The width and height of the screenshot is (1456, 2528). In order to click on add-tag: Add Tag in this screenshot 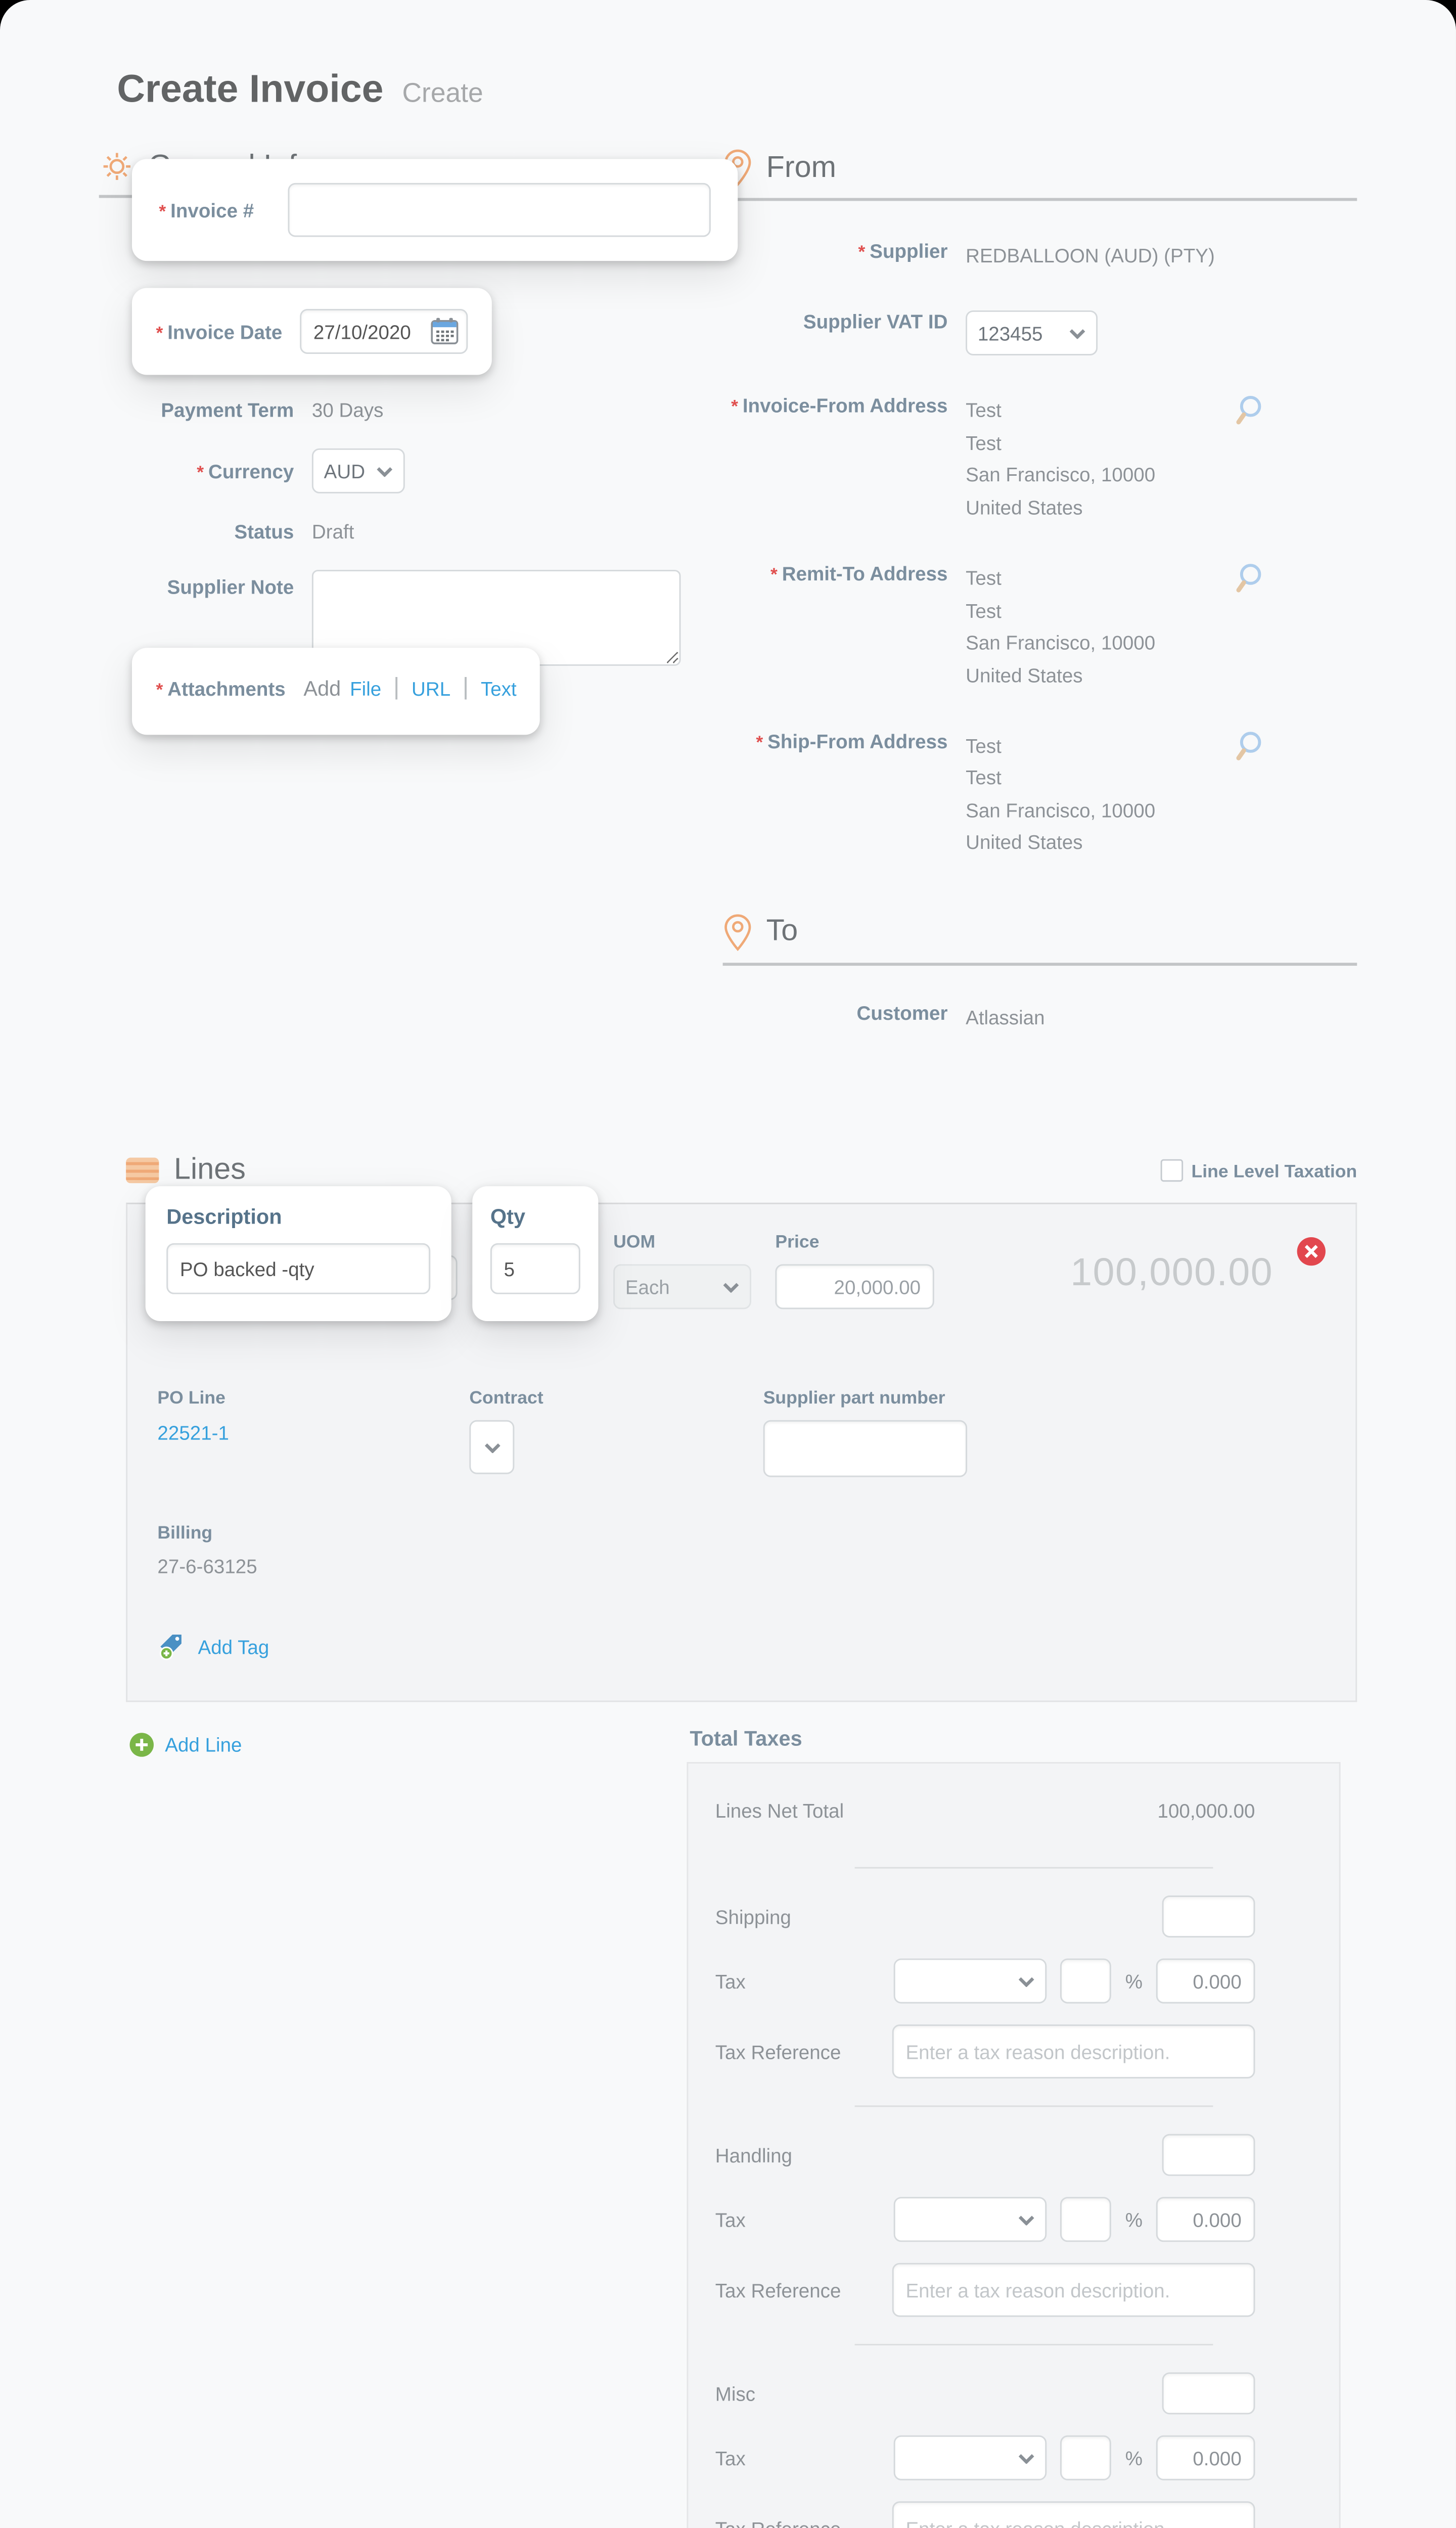, I will do `click(741, 1647)`.